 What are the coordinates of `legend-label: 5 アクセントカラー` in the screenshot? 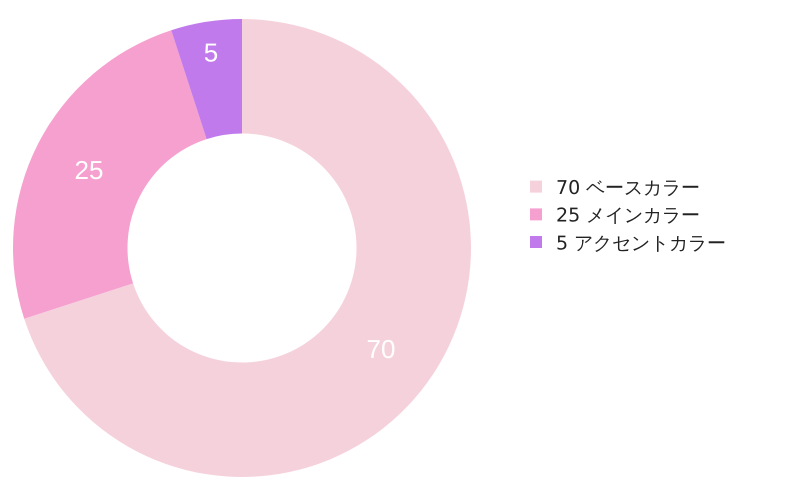 It's located at (641, 243).